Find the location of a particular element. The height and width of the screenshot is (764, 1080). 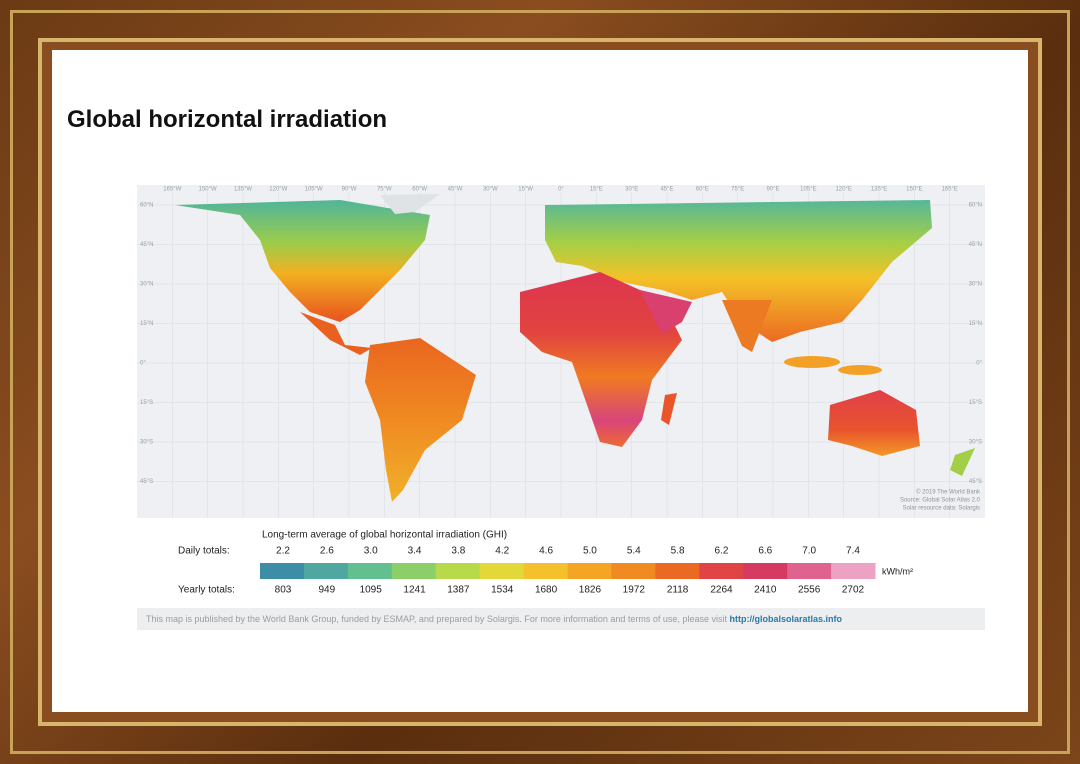

yearly-value: 1095 is located at coordinates (371, 590).